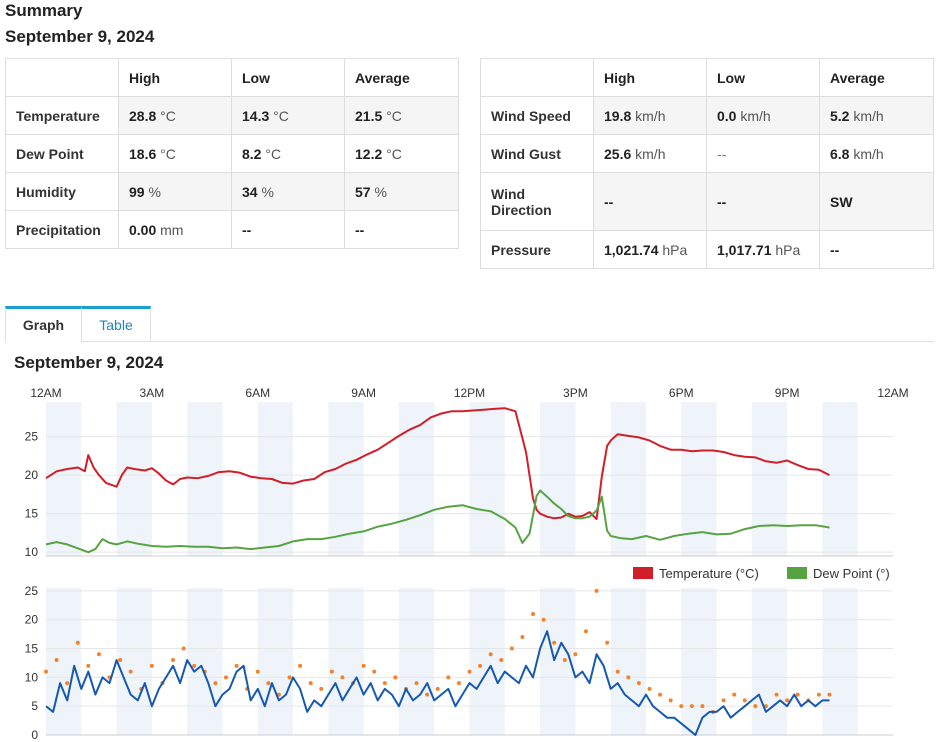 This screenshot has width=938, height=742. I want to click on x-tick-label: 3PM, so click(575, 393).